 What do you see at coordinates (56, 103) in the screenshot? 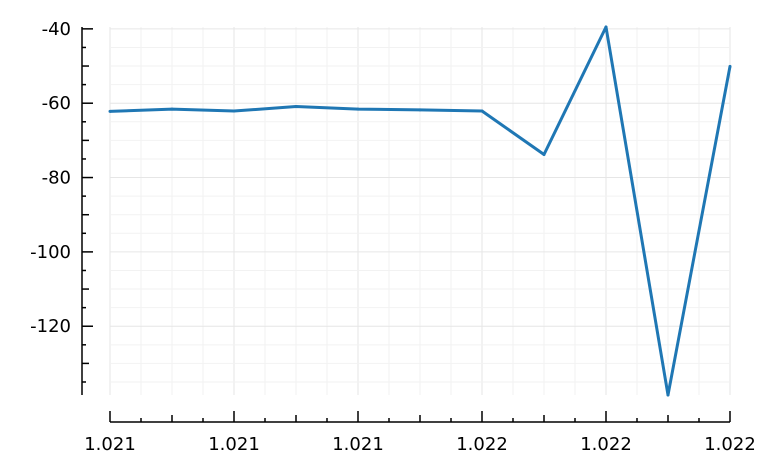
I see `y-tick-label: -60` at bounding box center [56, 103].